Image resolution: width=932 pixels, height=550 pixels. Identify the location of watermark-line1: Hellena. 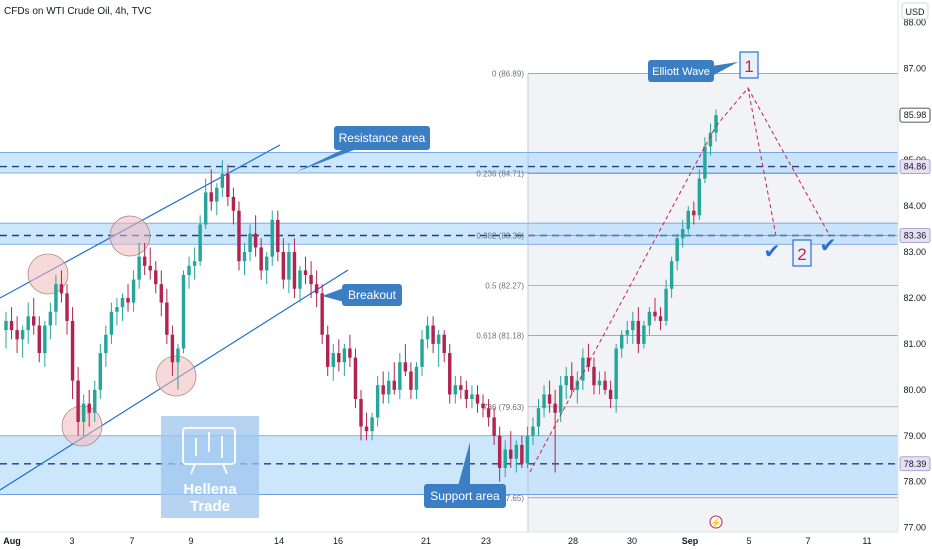
(210, 489).